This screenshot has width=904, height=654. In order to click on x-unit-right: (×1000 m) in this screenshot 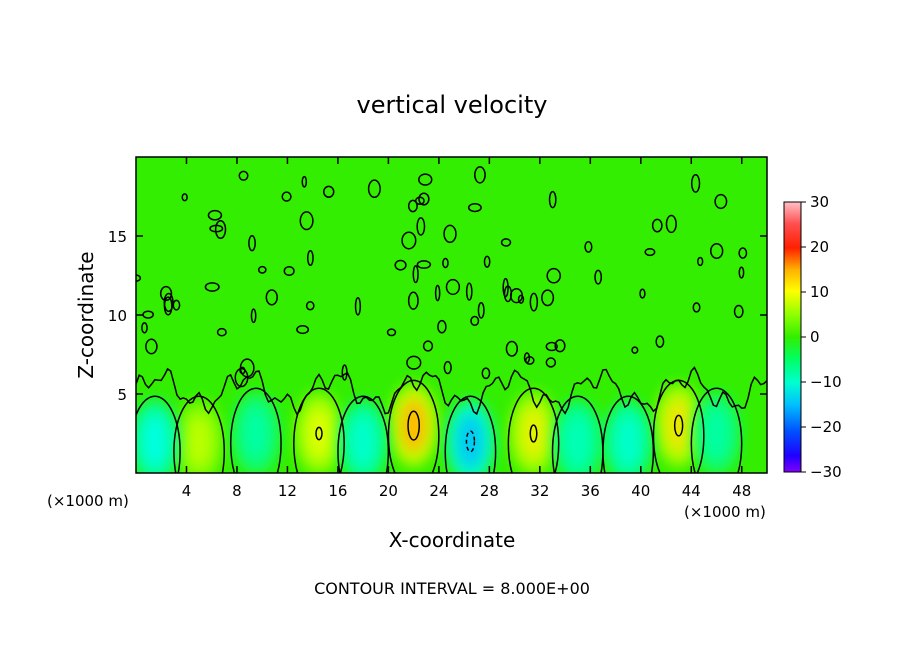, I will do `click(725, 512)`.